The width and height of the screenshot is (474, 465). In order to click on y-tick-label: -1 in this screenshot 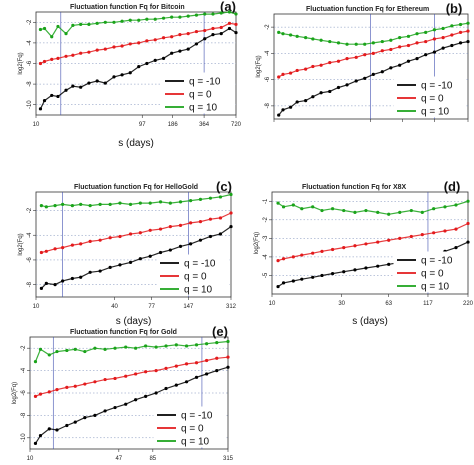, I will do `click(266, 201)`.